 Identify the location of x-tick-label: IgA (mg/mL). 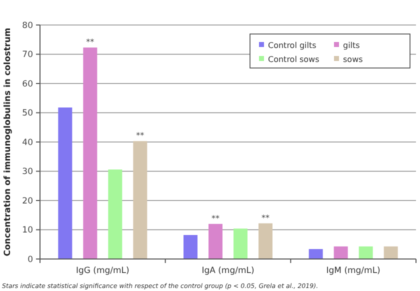
(228, 271).